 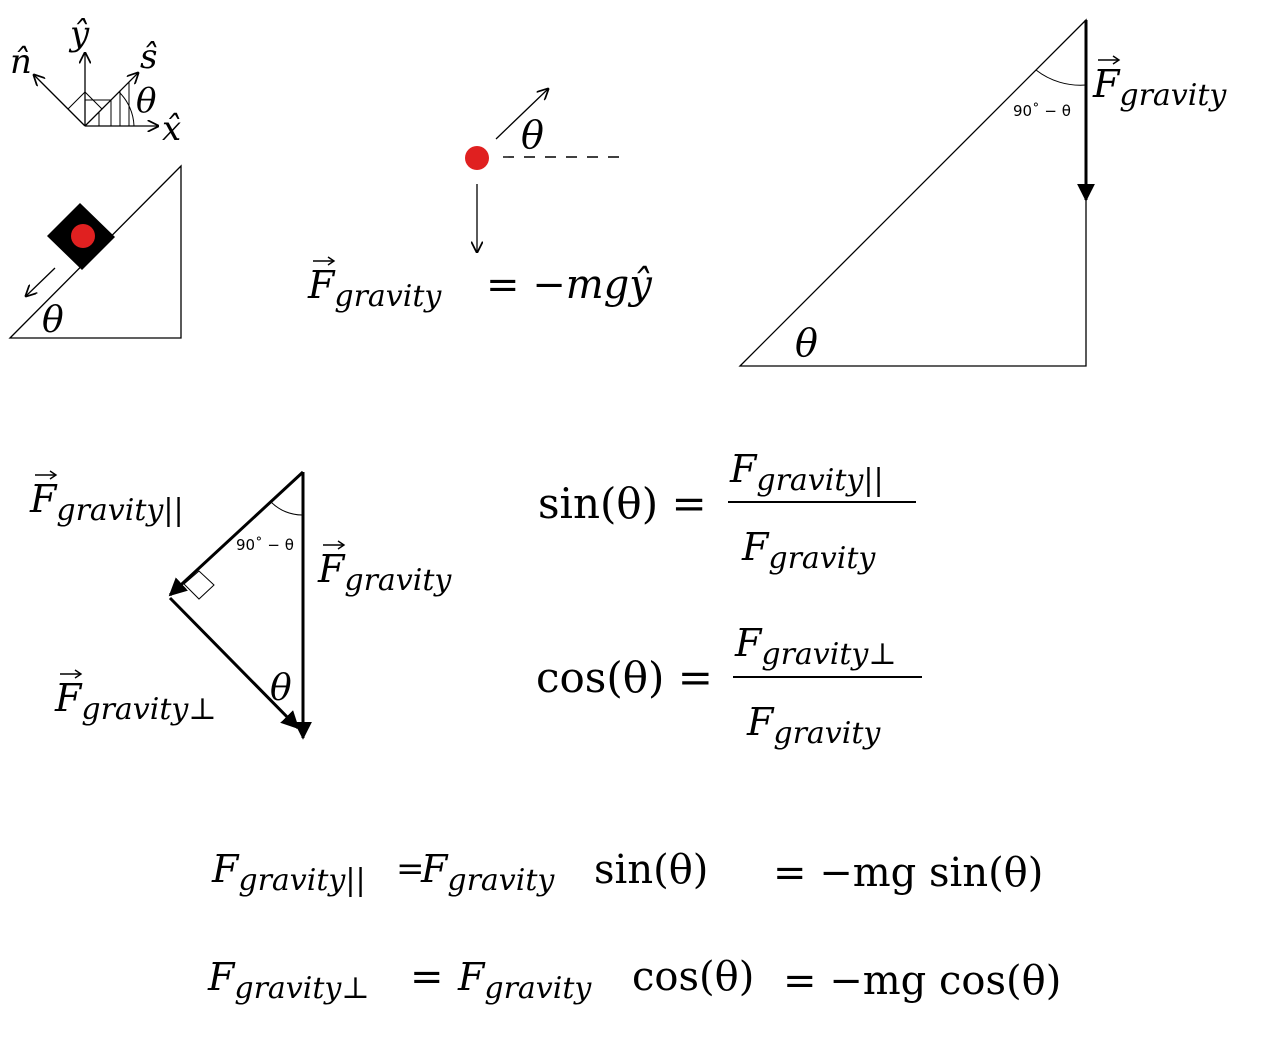 What do you see at coordinates (1061, 77) in the screenshot?
I see `top-angle-arc` at bounding box center [1061, 77].